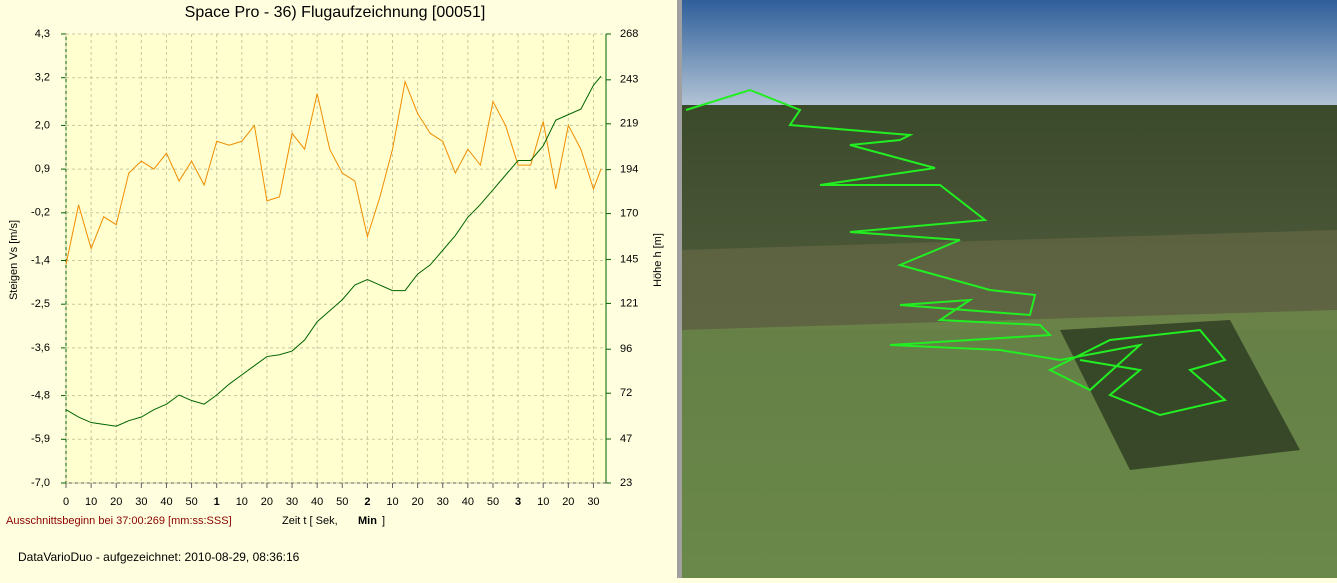 This screenshot has height=583, width=1337. I want to click on divider, so click(679, 289).